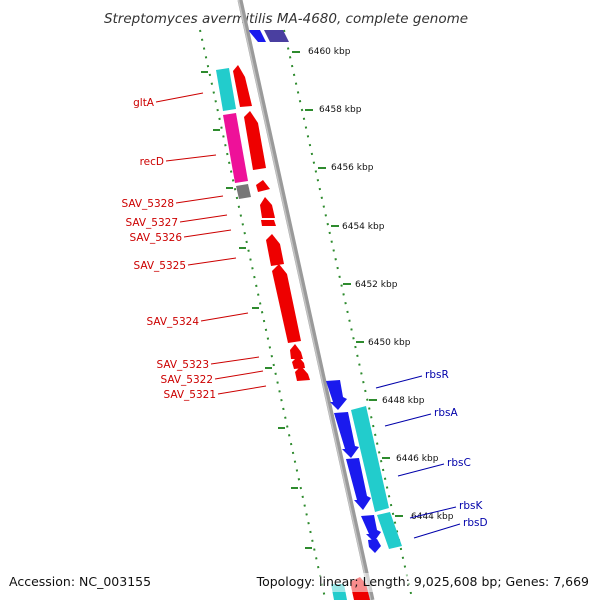  What do you see at coordinates (235, 148) in the screenshot?
I see `gene-recD-magenta` at bounding box center [235, 148].